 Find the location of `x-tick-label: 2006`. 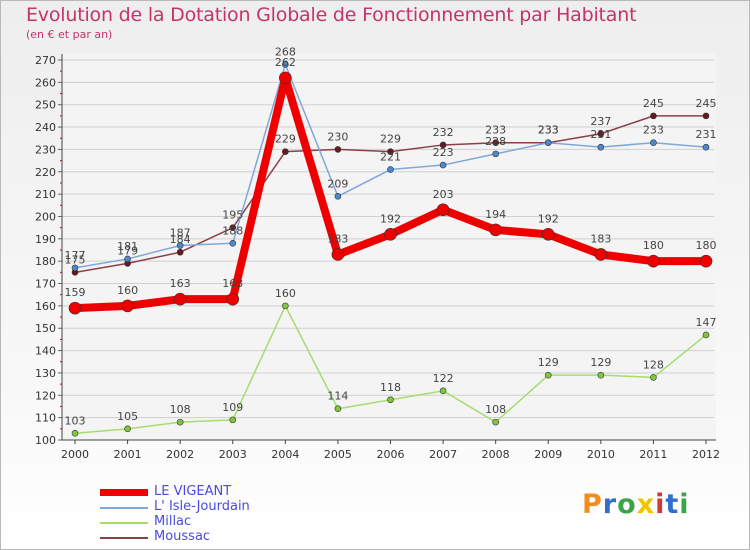

x-tick-label: 2006 is located at coordinates (391, 454).